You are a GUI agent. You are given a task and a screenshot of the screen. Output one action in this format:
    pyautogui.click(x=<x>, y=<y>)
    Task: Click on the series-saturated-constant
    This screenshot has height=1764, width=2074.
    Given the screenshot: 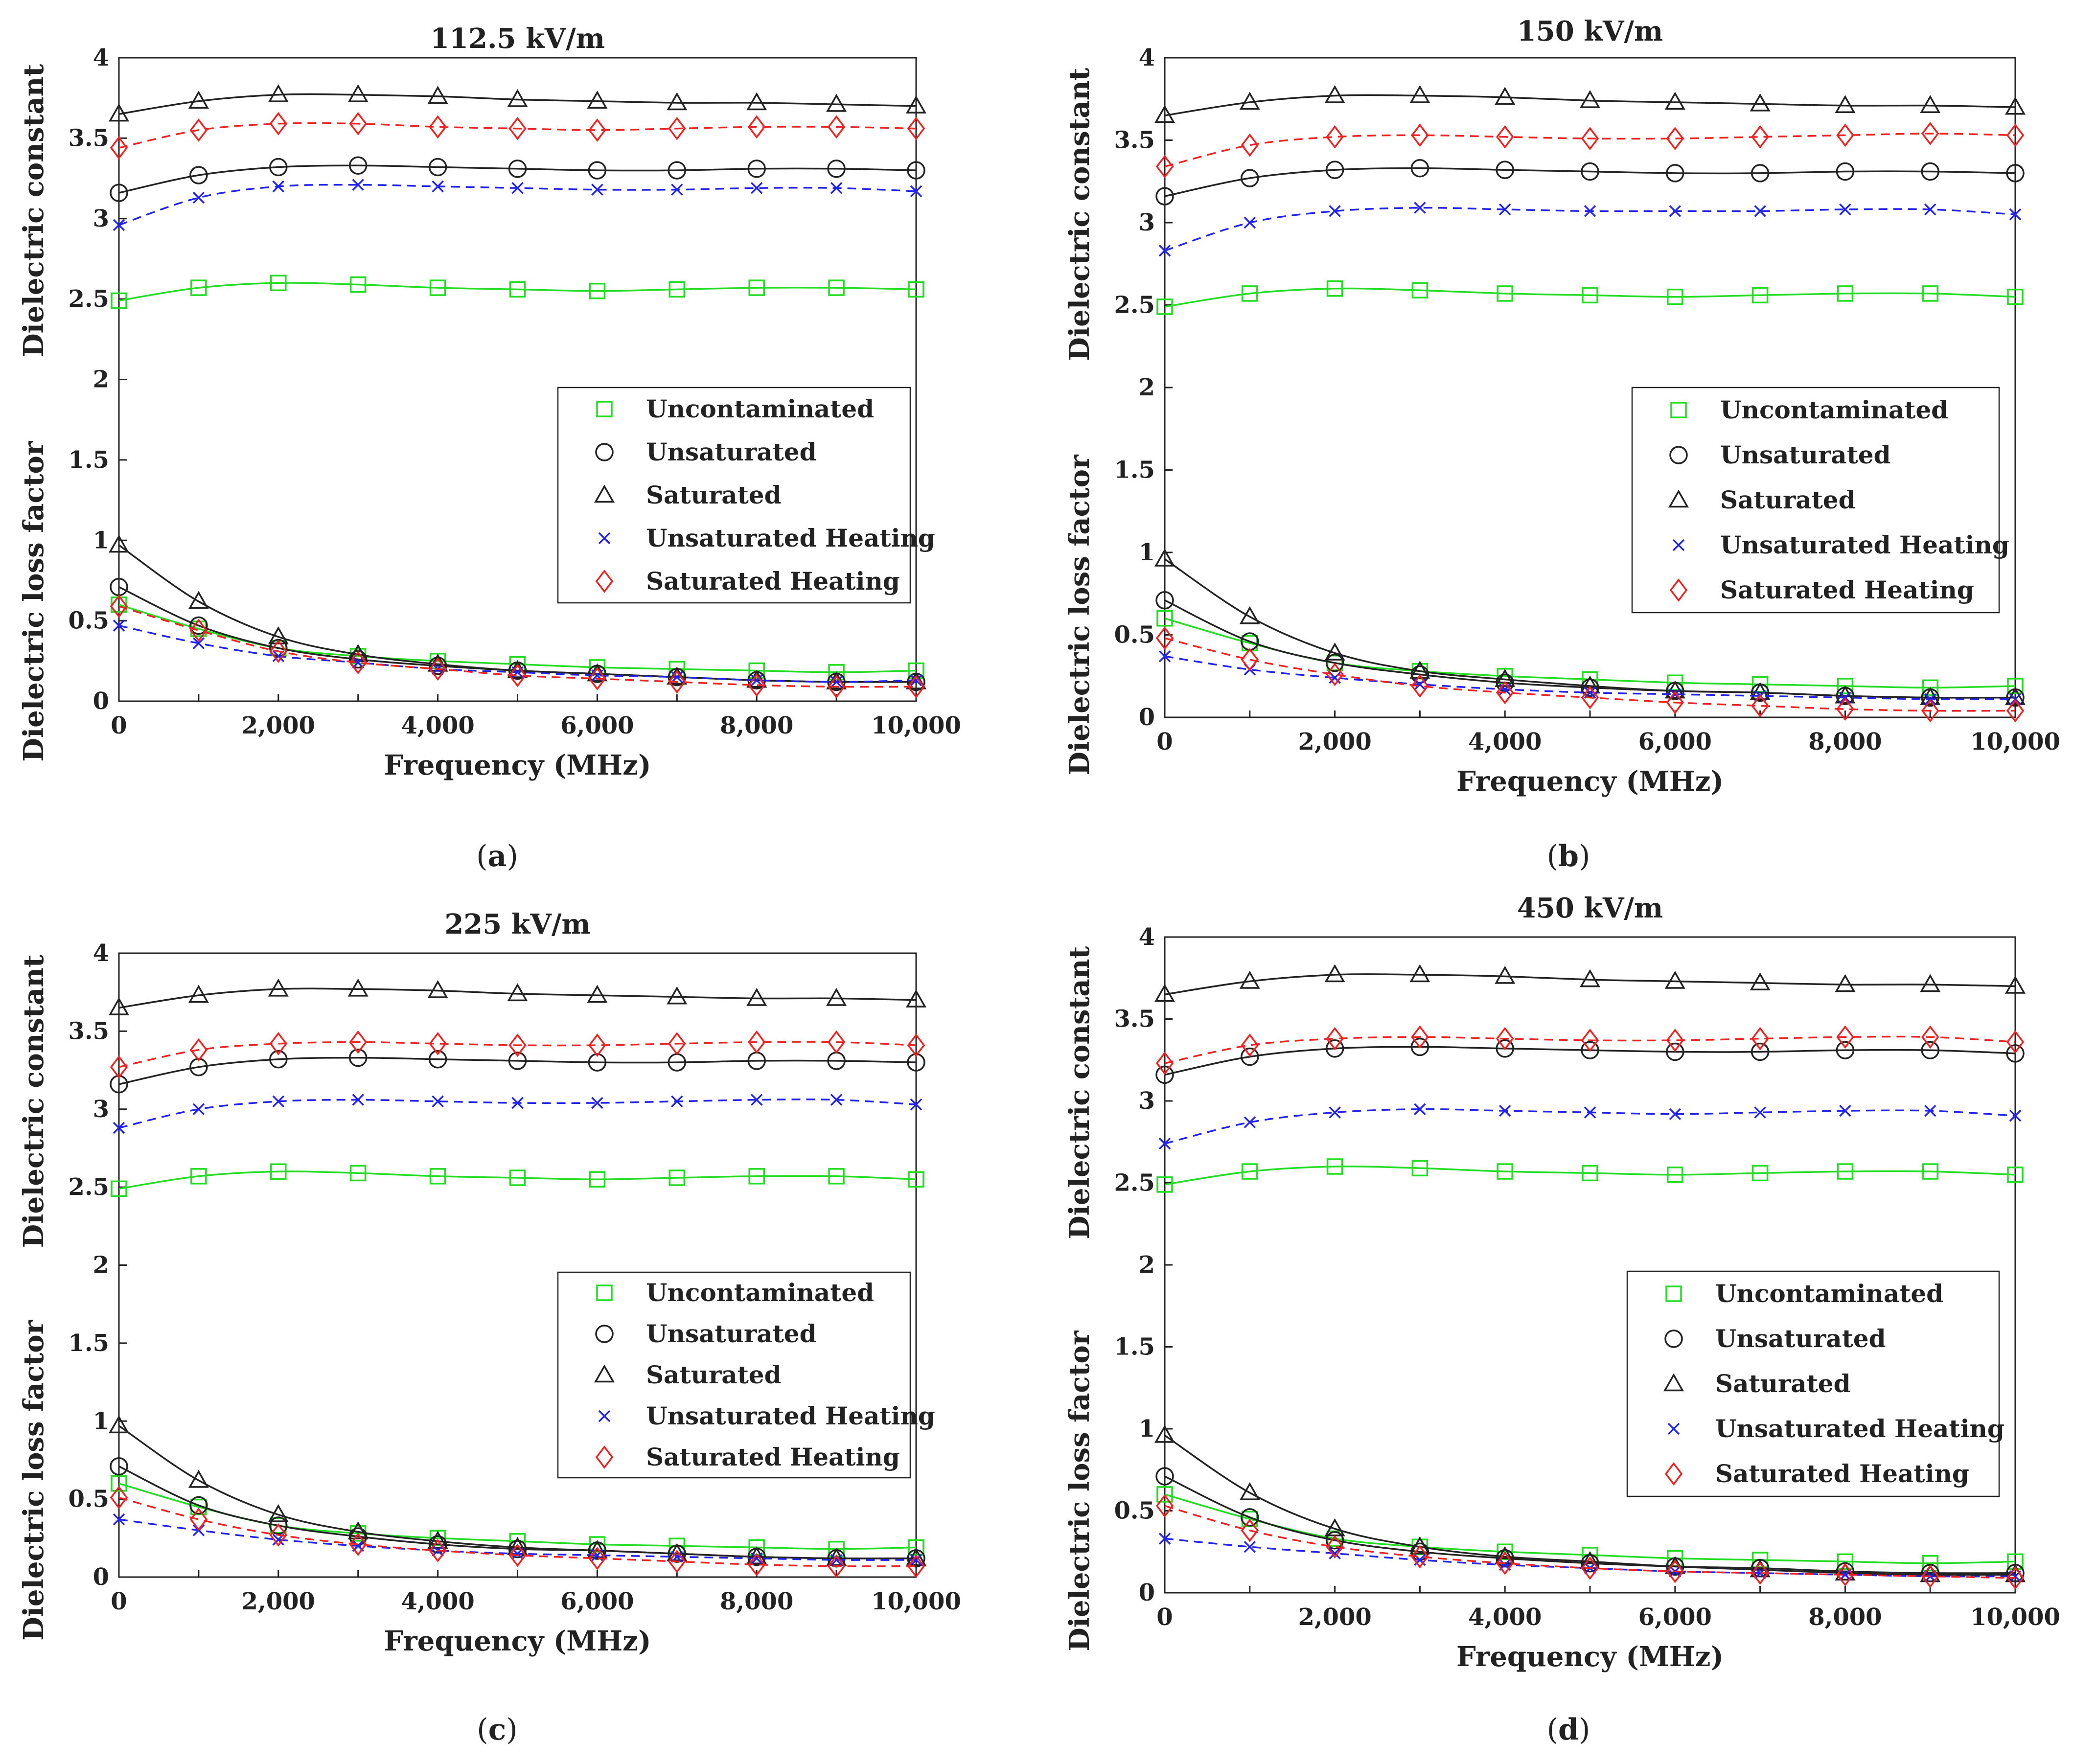 What is the action you would take?
    pyautogui.click(x=517, y=996)
    